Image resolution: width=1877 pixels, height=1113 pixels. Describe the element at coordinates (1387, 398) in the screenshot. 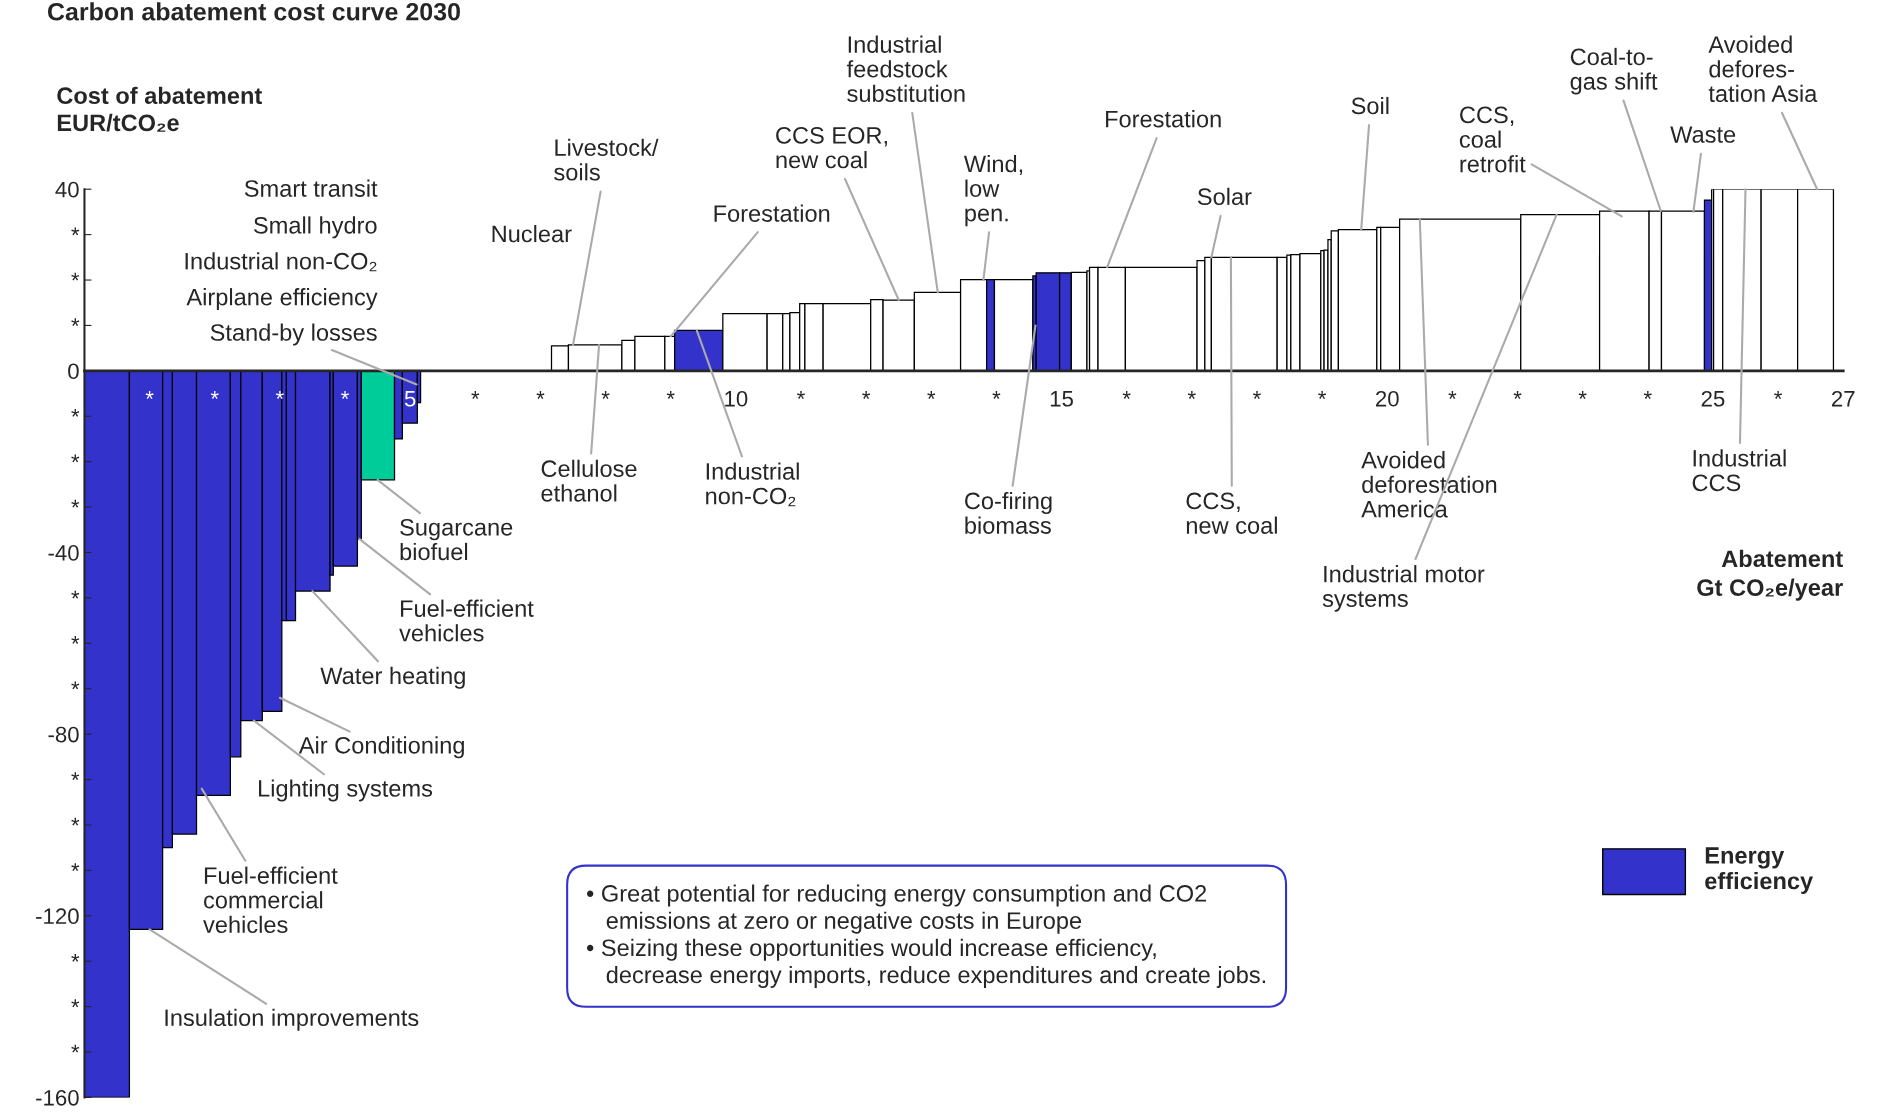

I see `x-tick-label: 20` at that location.